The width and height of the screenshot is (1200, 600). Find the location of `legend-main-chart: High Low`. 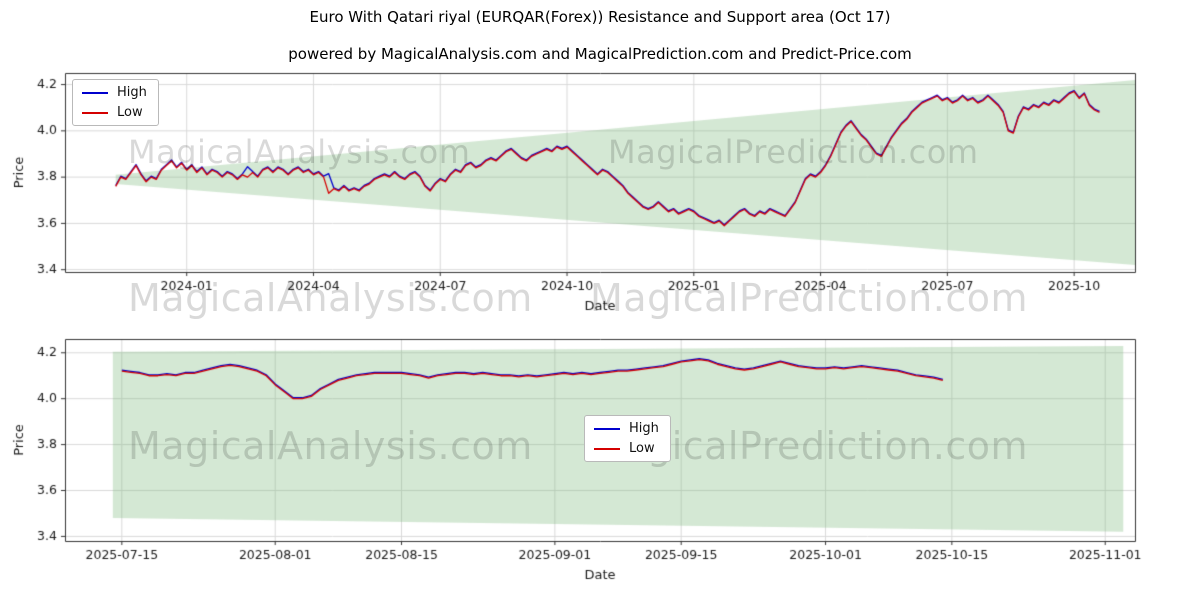

legend-main-chart: High Low is located at coordinates (115, 102).